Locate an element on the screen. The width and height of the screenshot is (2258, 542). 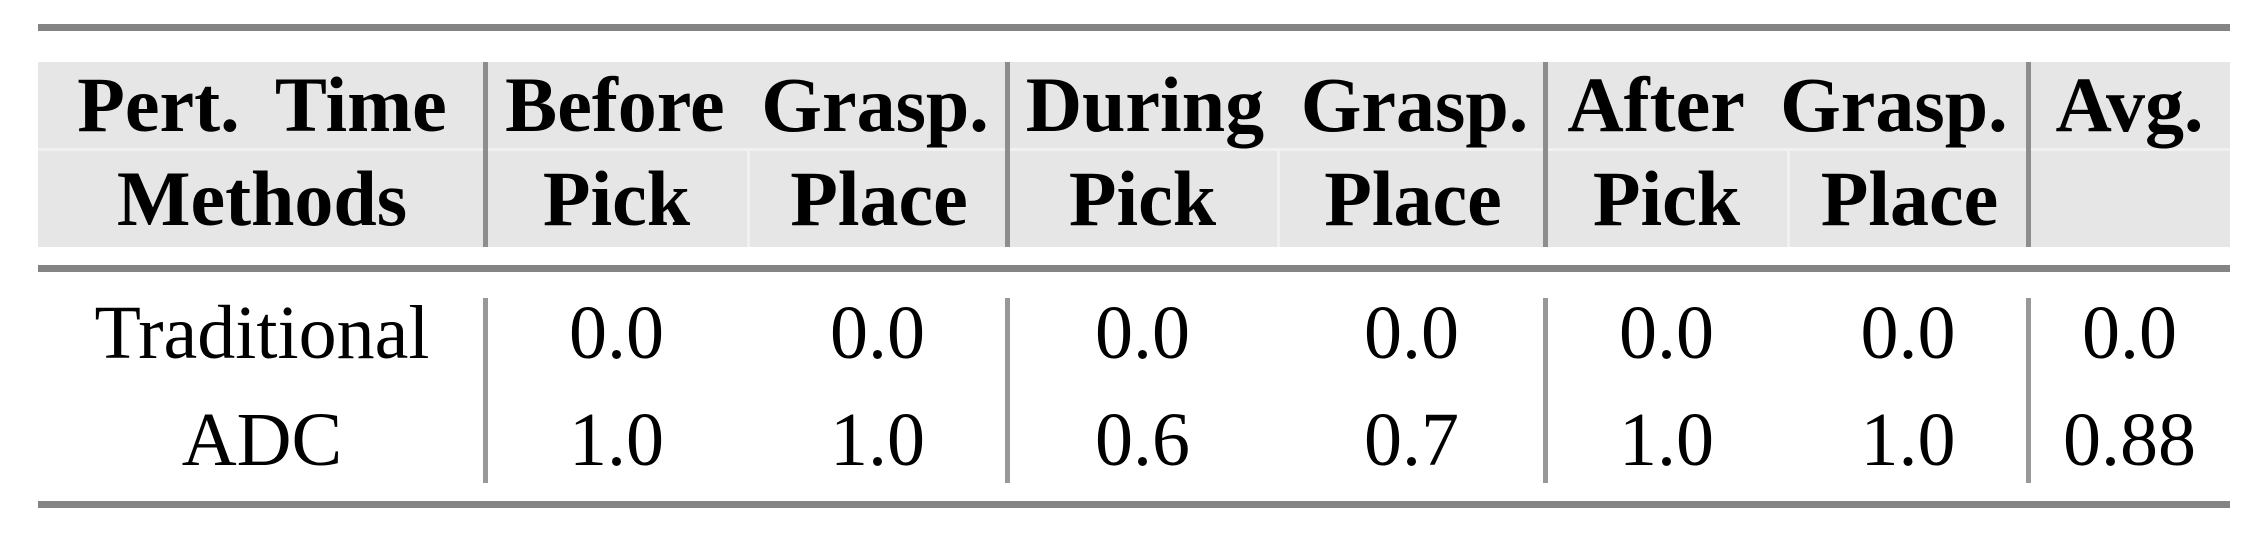
subheader-after-place: Place is located at coordinates (1908, 199).